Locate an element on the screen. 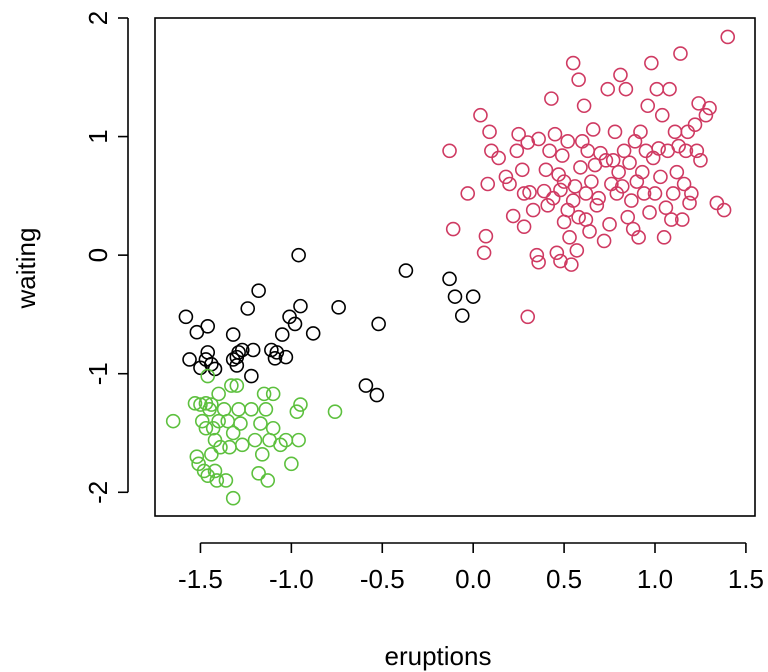 This screenshot has width=768, height=672. y-tick-label: 1 is located at coordinates (98, 136).